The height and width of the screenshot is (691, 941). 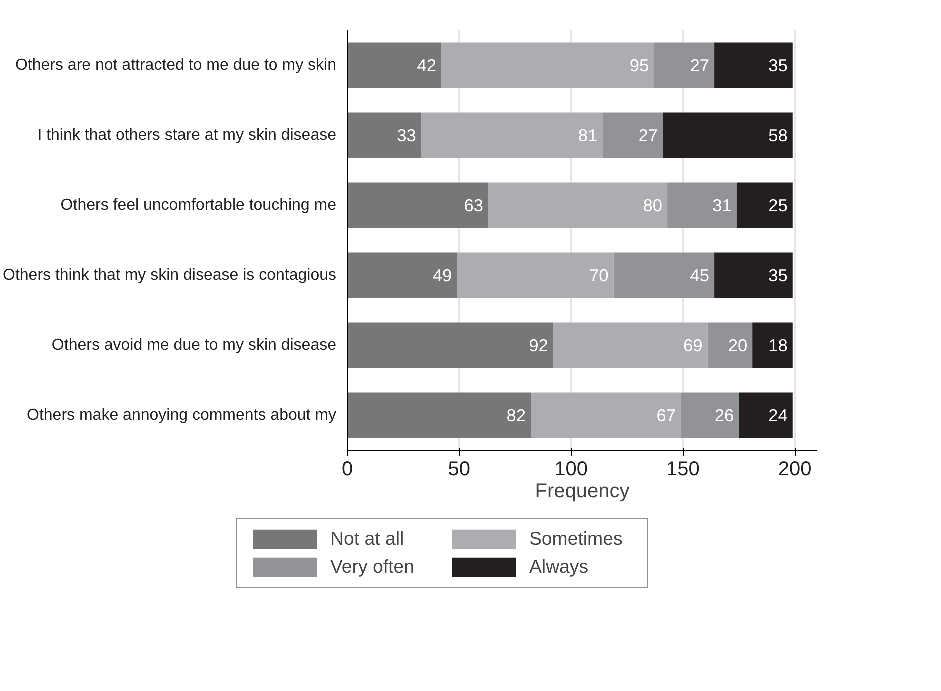 What do you see at coordinates (187, 135) in the screenshot?
I see `y-tick-label: I think that others stare at my skin disease` at bounding box center [187, 135].